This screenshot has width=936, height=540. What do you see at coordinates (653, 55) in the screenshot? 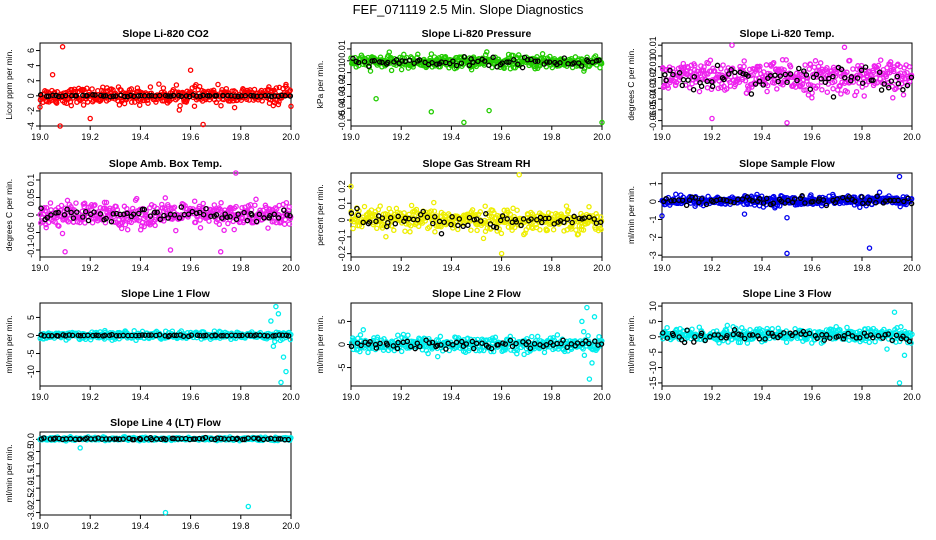
I see `panel-3-ytick-label: 0` at bounding box center [653, 55].